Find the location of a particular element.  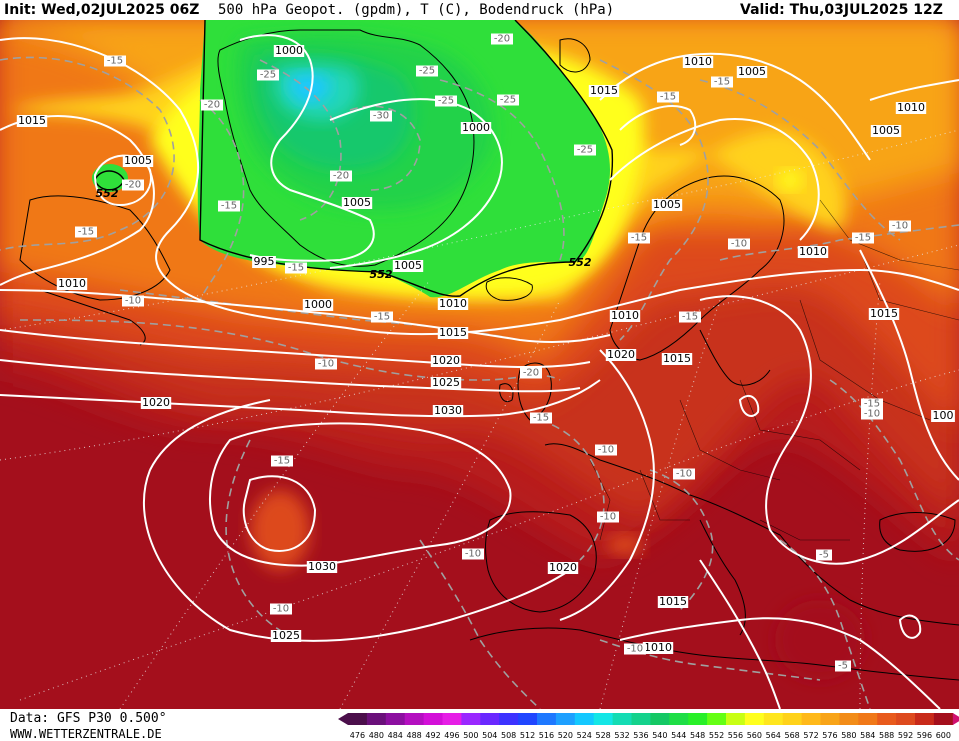

iceland-coast is located at coordinates (509, 289).